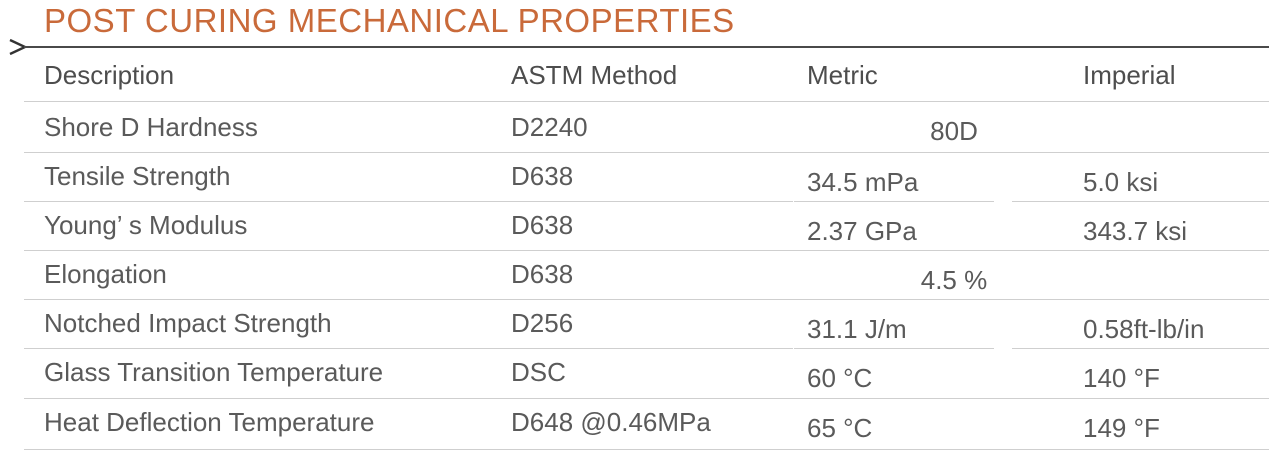 This screenshot has height=460, width=1281. Describe the element at coordinates (542, 323) in the screenshot. I see `row-astm-method: D256` at that location.